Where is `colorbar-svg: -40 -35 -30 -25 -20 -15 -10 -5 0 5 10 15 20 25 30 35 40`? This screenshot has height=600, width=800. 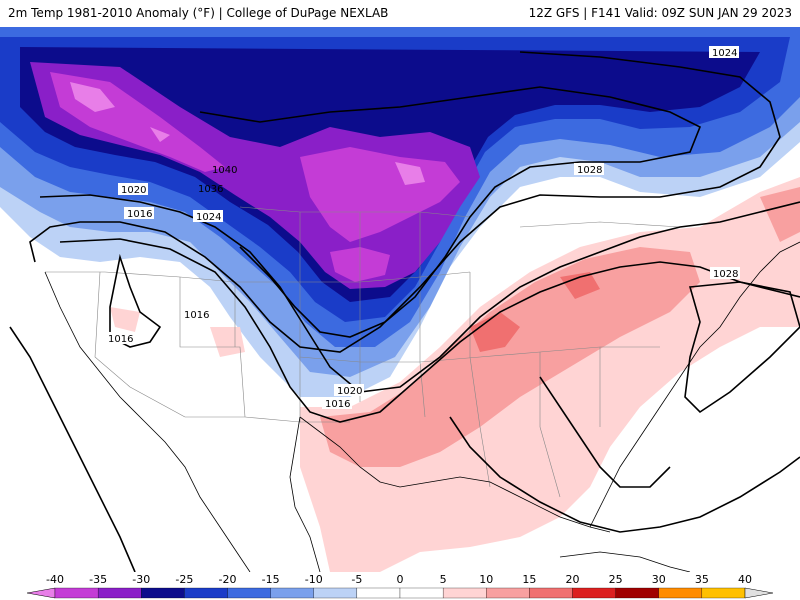
colorbar-svg: -40 -35 -30 -25 -20 -15 -10 -5 0 5 10 15 20 25 30 35 40 is located at coordinates (400, 586).